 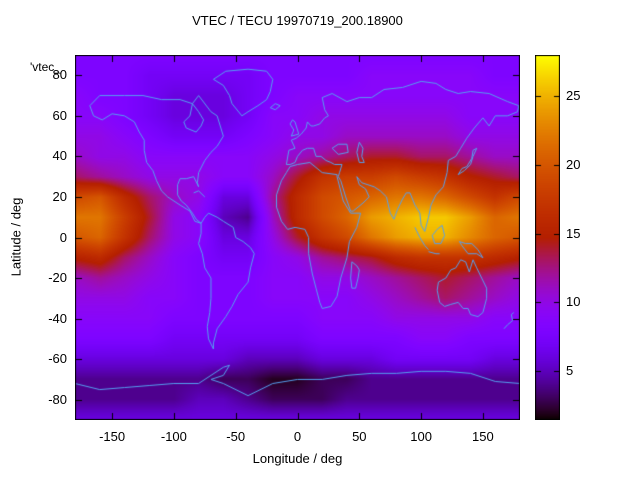 I want to click on y-tick-label: -20, so click(x=57, y=278).